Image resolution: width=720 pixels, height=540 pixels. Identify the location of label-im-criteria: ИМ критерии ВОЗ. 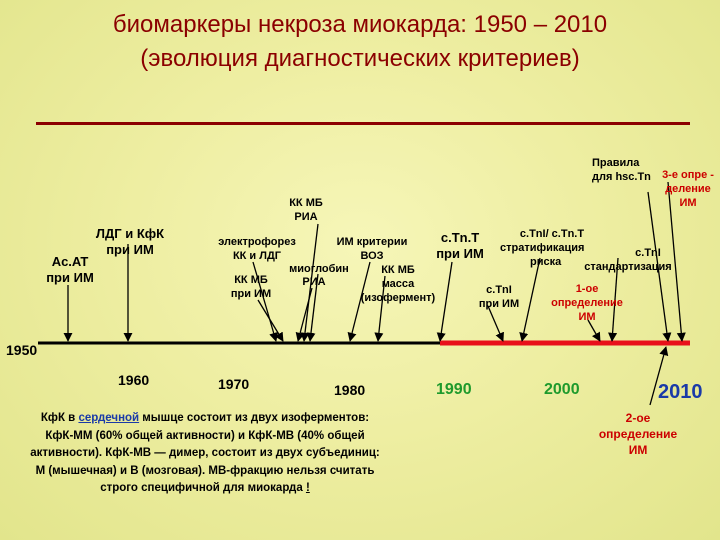
(372, 249).